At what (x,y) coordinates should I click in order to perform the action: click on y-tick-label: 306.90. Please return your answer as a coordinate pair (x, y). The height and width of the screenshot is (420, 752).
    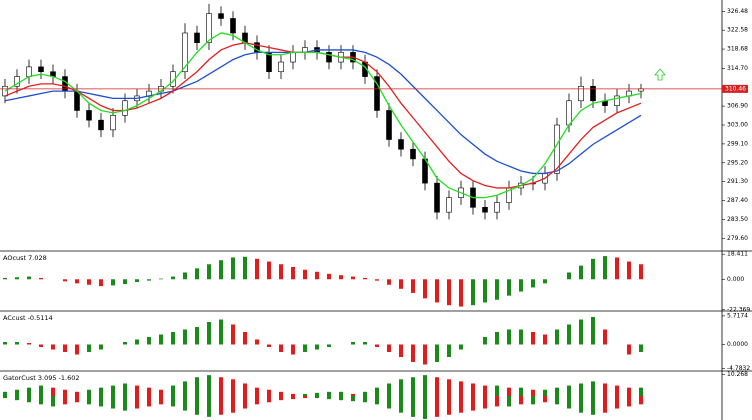
    Looking at the image, I should click on (737, 106).